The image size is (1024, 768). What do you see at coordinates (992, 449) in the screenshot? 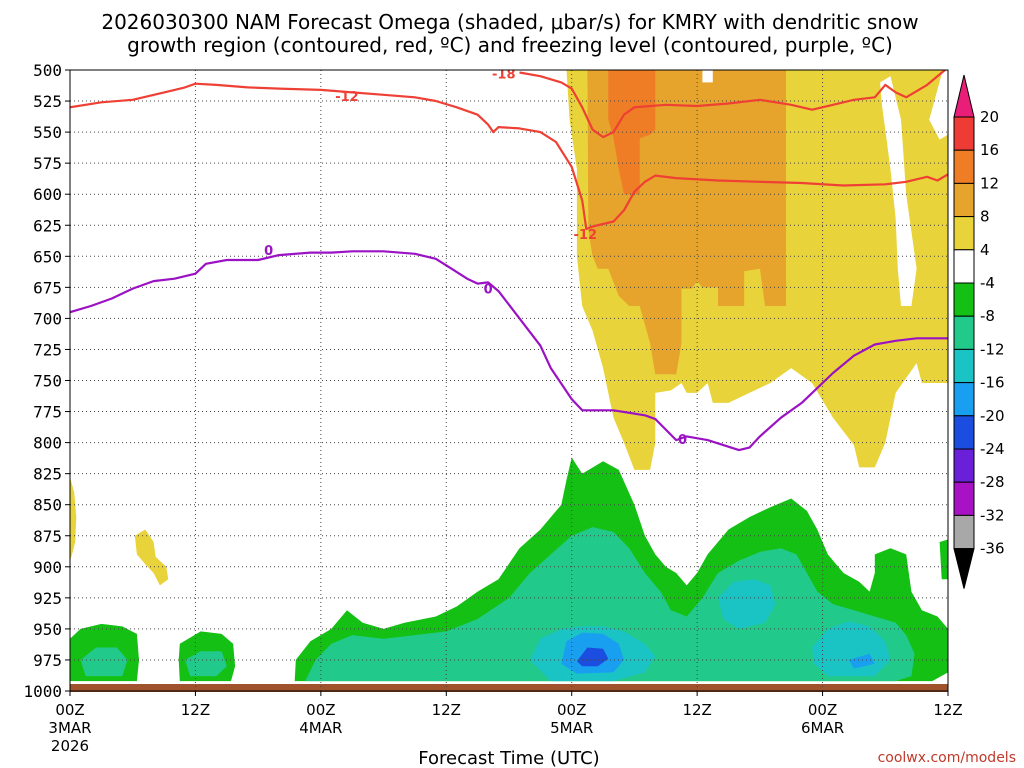
I see `colorbar-label: -24` at bounding box center [992, 449].